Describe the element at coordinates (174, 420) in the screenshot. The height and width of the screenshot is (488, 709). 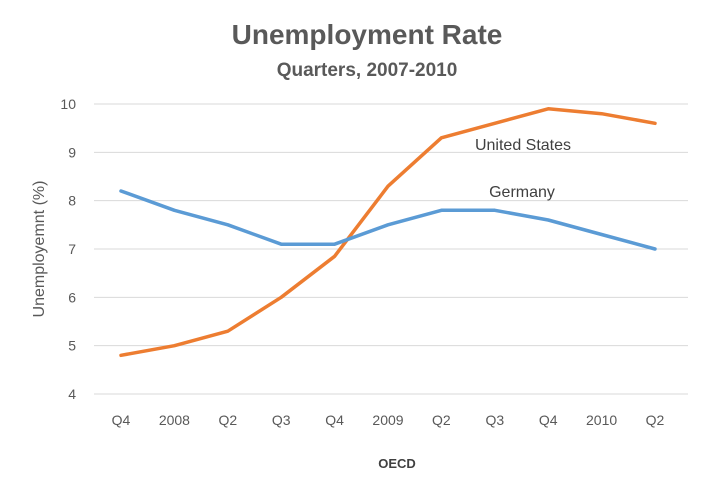
I see `x-tick-label: 2008` at that location.